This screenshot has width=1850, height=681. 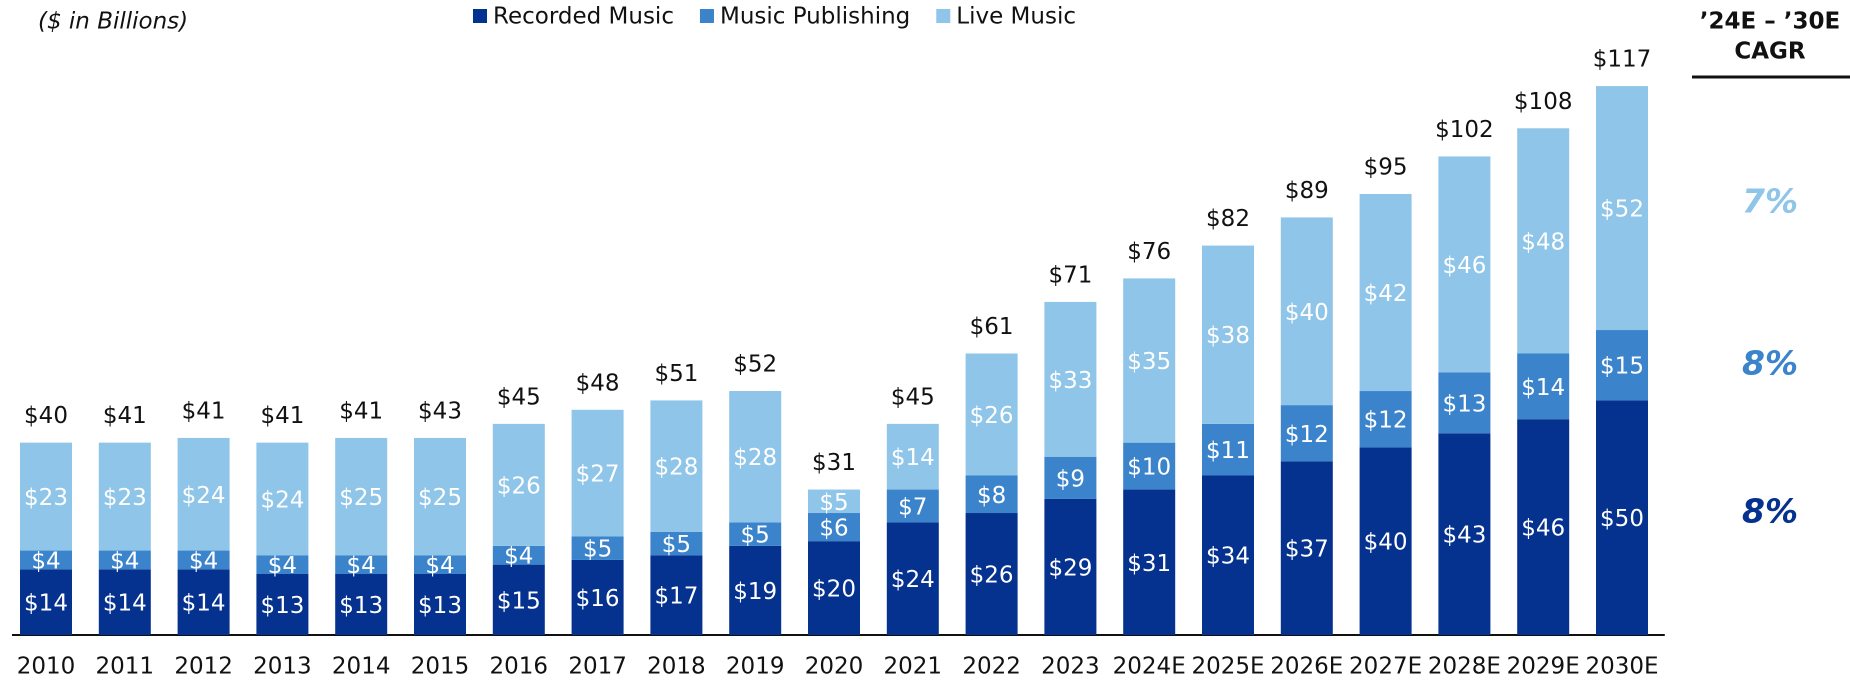 I want to click on x-tick-label: 2029E, so click(x=1543, y=667).